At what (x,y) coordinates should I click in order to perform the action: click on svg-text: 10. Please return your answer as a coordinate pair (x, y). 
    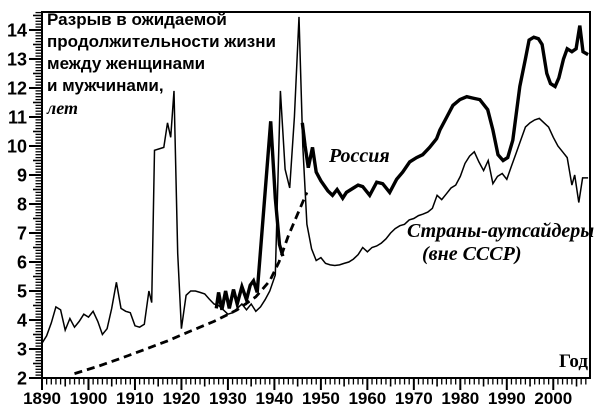
    Looking at the image, I should click on (17, 146).